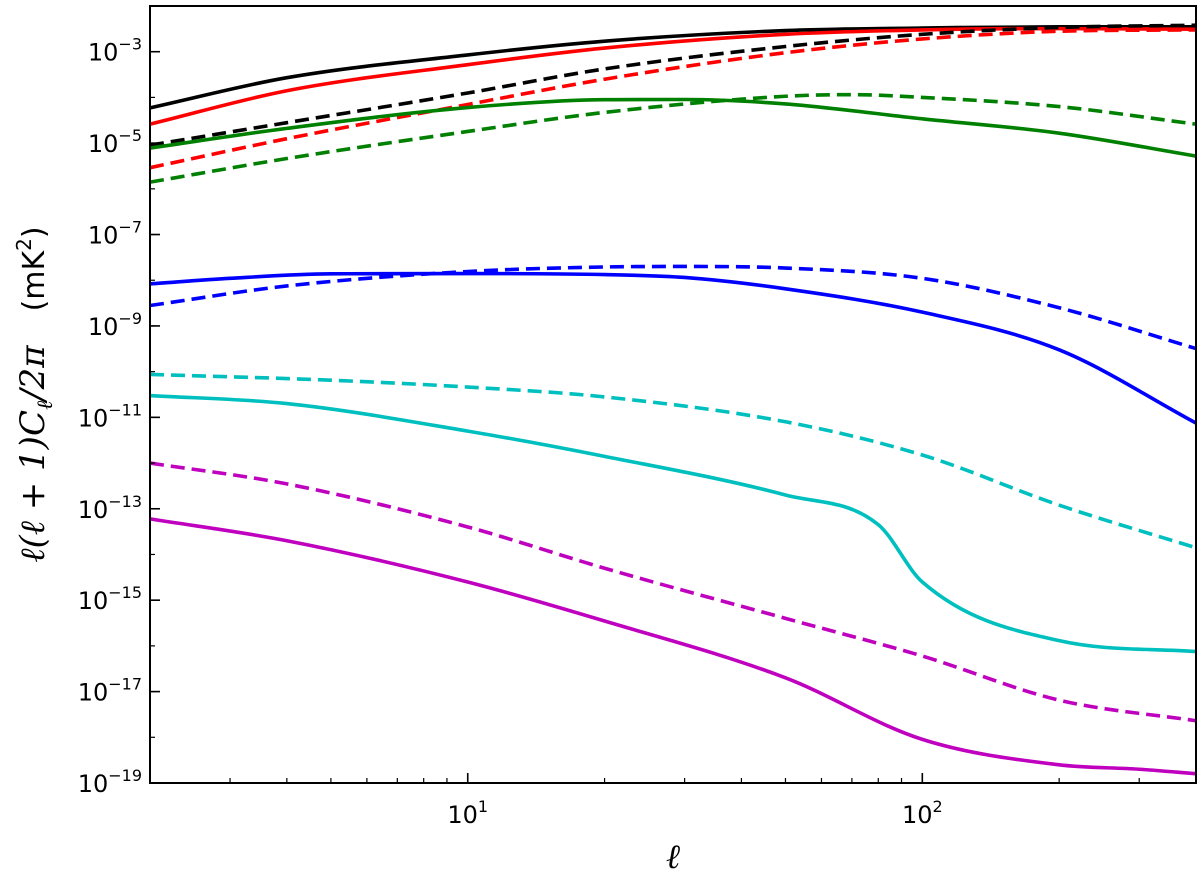  Describe the element at coordinates (115, 325) in the screenshot. I see `y-tick-label: 10⁻⁹` at that location.